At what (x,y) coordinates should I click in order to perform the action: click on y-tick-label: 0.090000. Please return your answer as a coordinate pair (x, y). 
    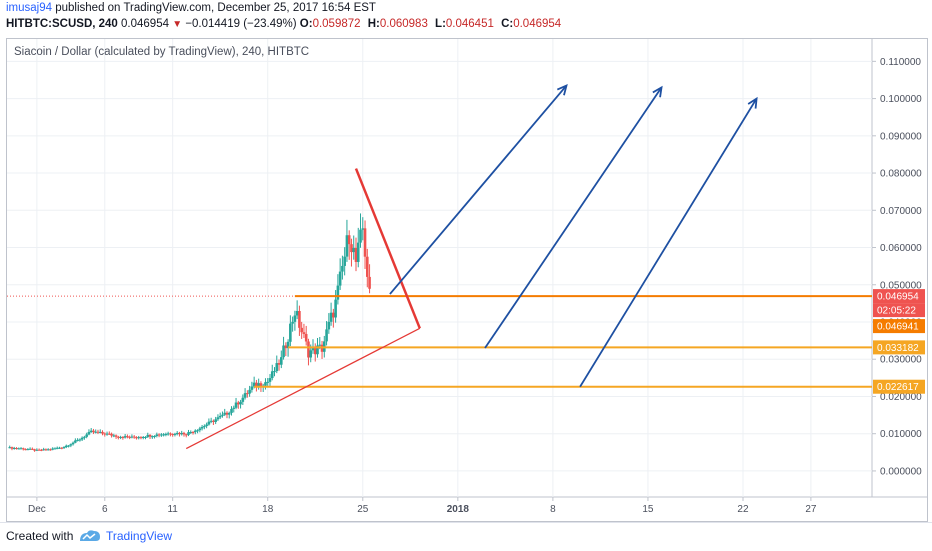
    Looking at the image, I should click on (901, 136).